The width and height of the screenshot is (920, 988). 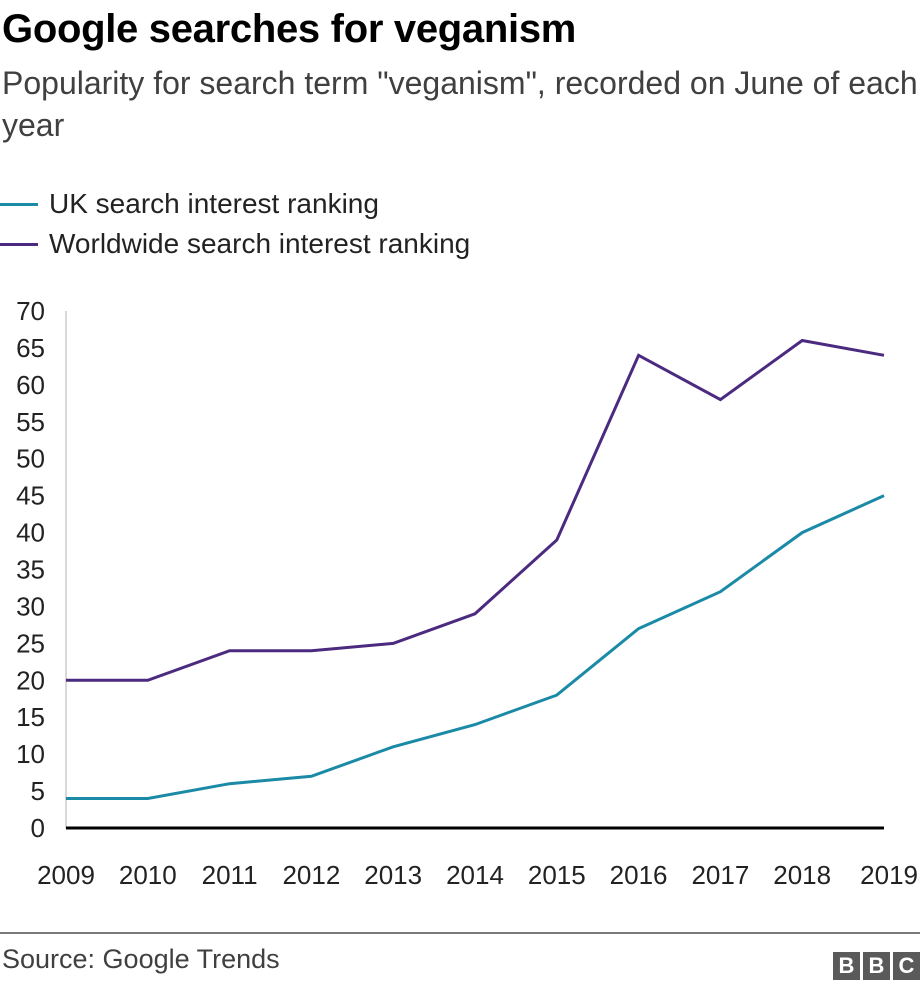 I want to click on x-tick-label: 2011, so click(x=230, y=875).